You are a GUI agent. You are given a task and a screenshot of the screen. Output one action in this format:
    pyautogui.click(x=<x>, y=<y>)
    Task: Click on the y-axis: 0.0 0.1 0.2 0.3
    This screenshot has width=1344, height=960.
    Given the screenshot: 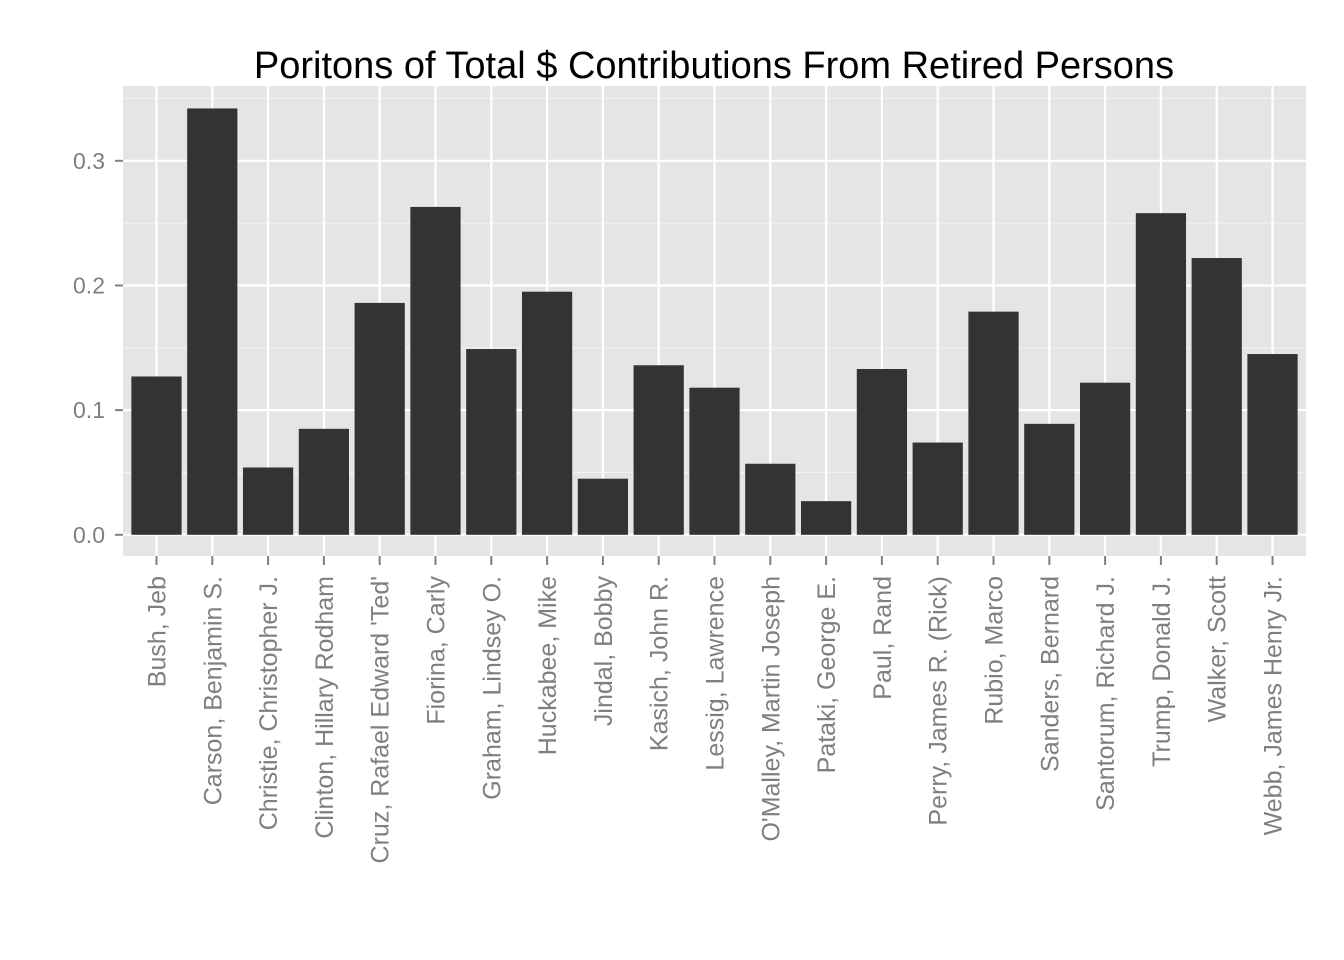 What is the action you would take?
    pyautogui.click(x=98, y=348)
    